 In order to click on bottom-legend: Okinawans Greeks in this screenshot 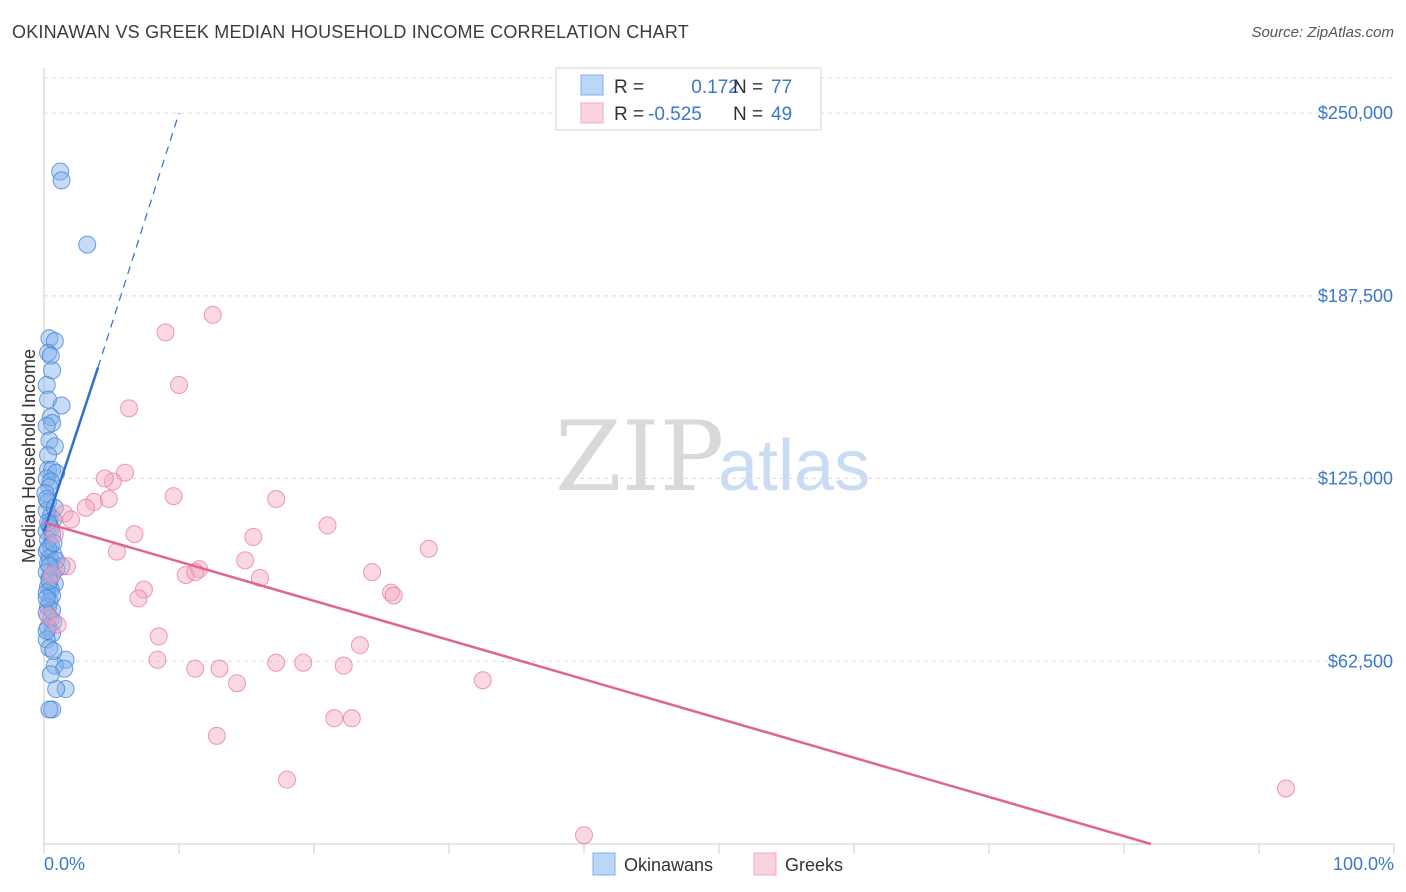, I will do `click(717, 864)`.